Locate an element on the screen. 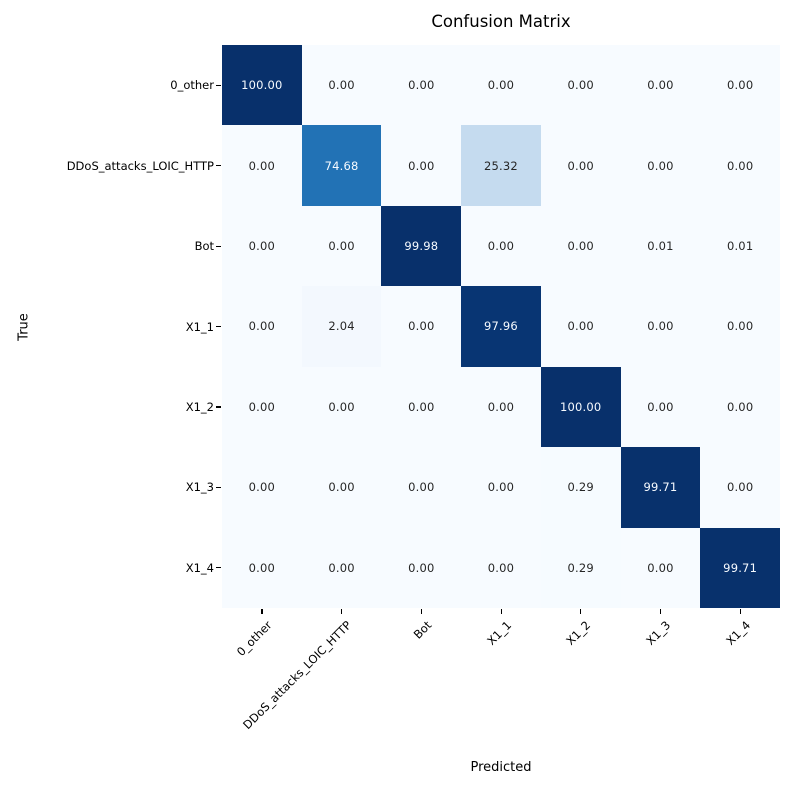 The image size is (800, 800). x-tick-label: Bot is located at coordinates (422, 630).